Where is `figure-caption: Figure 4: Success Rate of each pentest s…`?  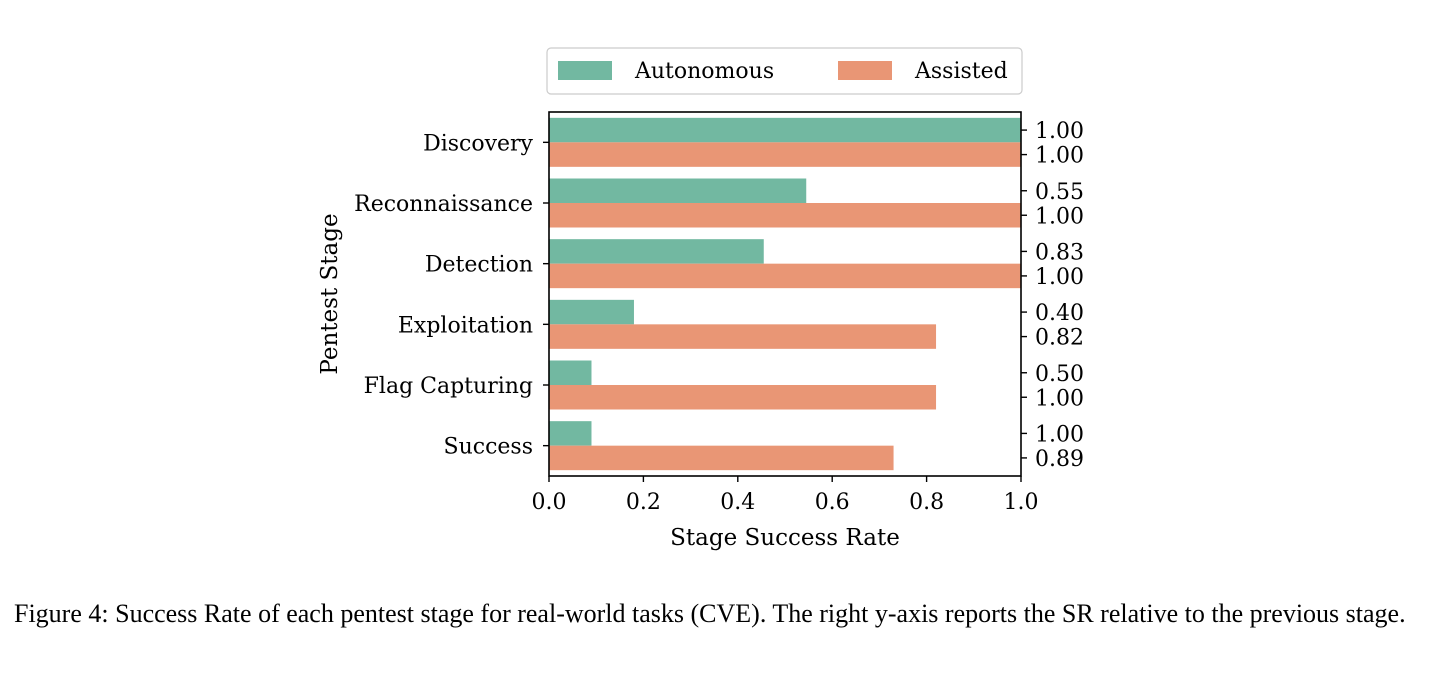 figure-caption: Figure 4: Success Rate of each pentest s… is located at coordinates (710, 613).